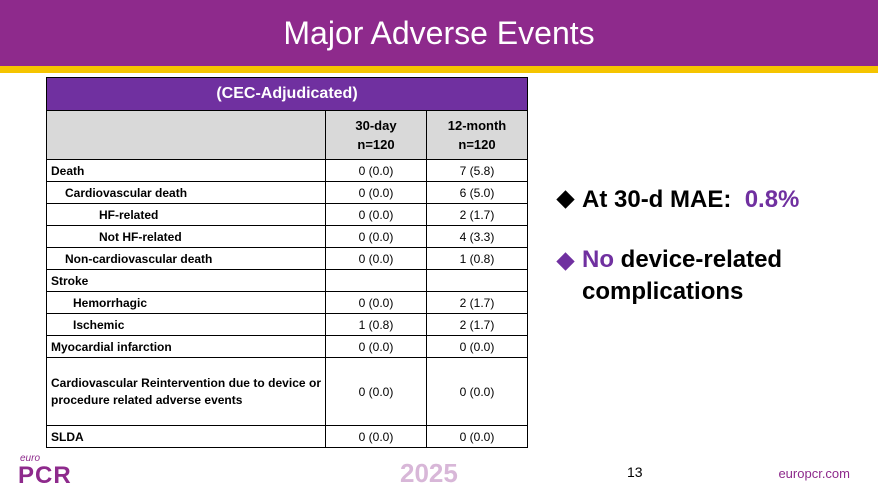  I want to click on row-label: Not HF-related, so click(186, 236).